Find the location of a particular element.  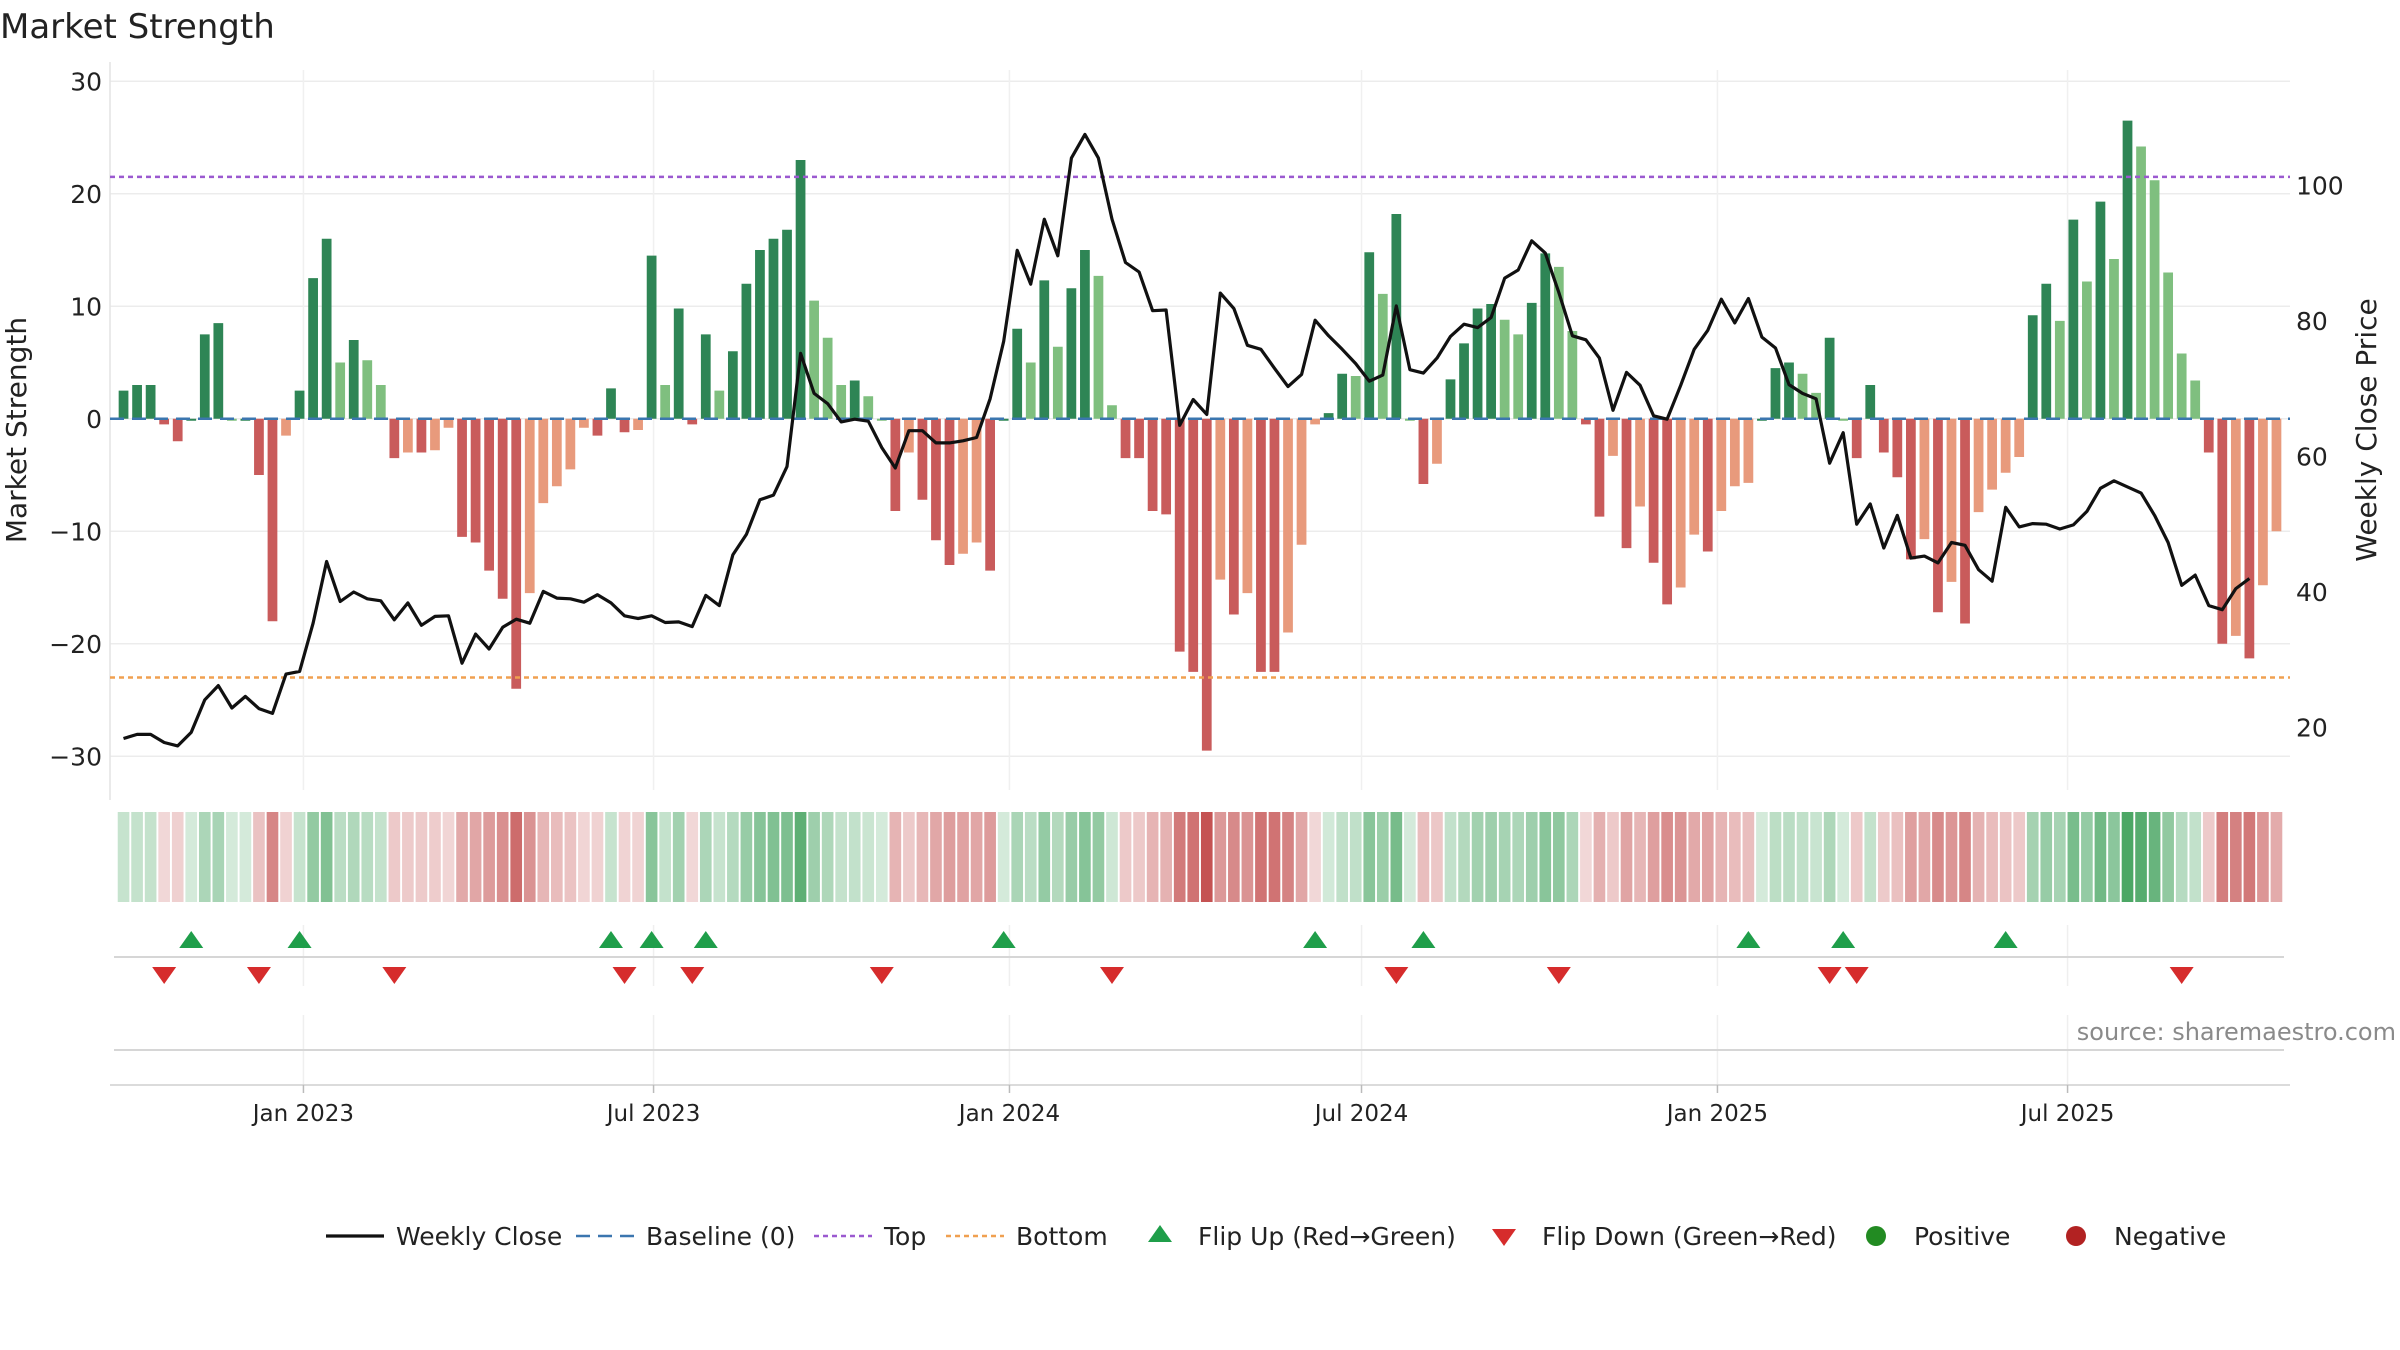

legend-label: Weekly Close is located at coordinates (479, 1236).